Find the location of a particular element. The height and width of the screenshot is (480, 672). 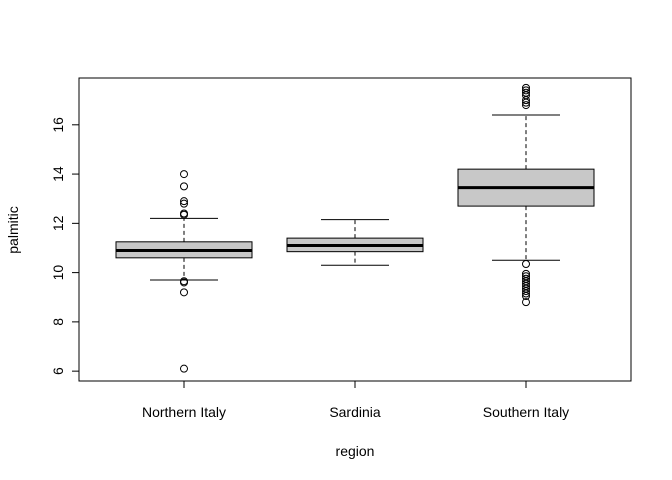

x-axis-label: region is located at coordinates (355, 451).